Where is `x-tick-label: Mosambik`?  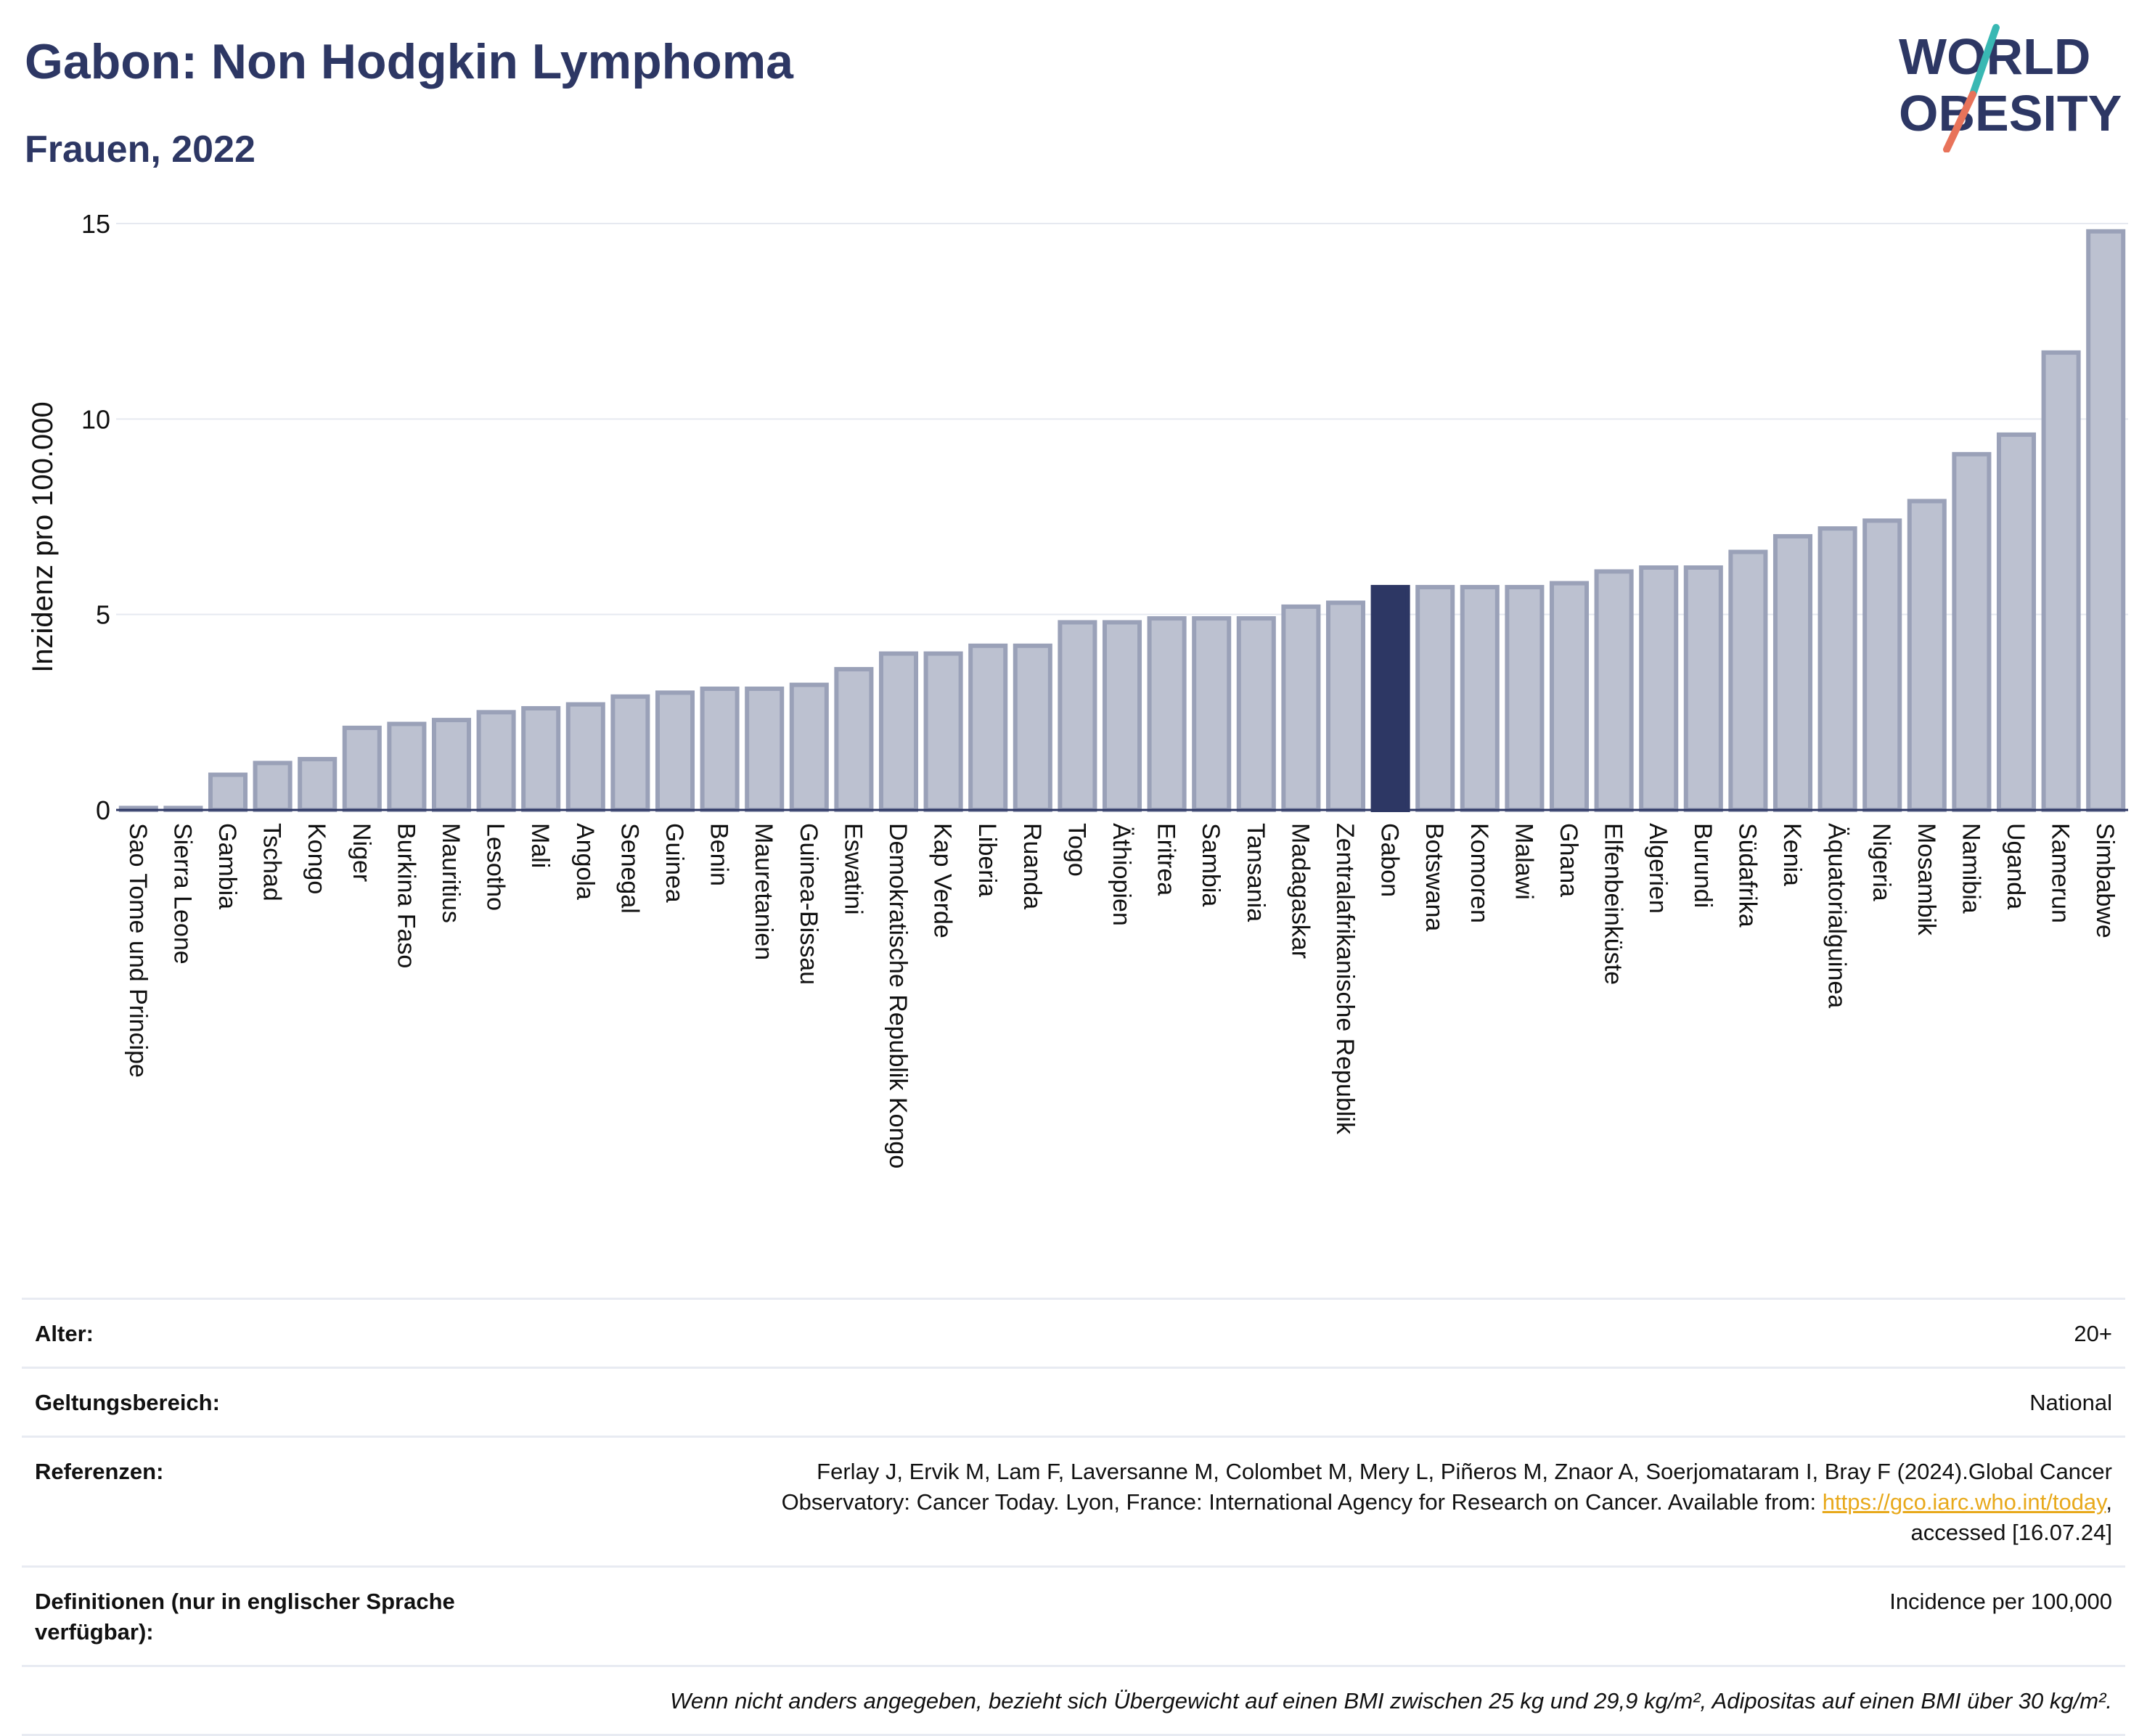 x-tick-label: Mosambik is located at coordinates (1926, 879).